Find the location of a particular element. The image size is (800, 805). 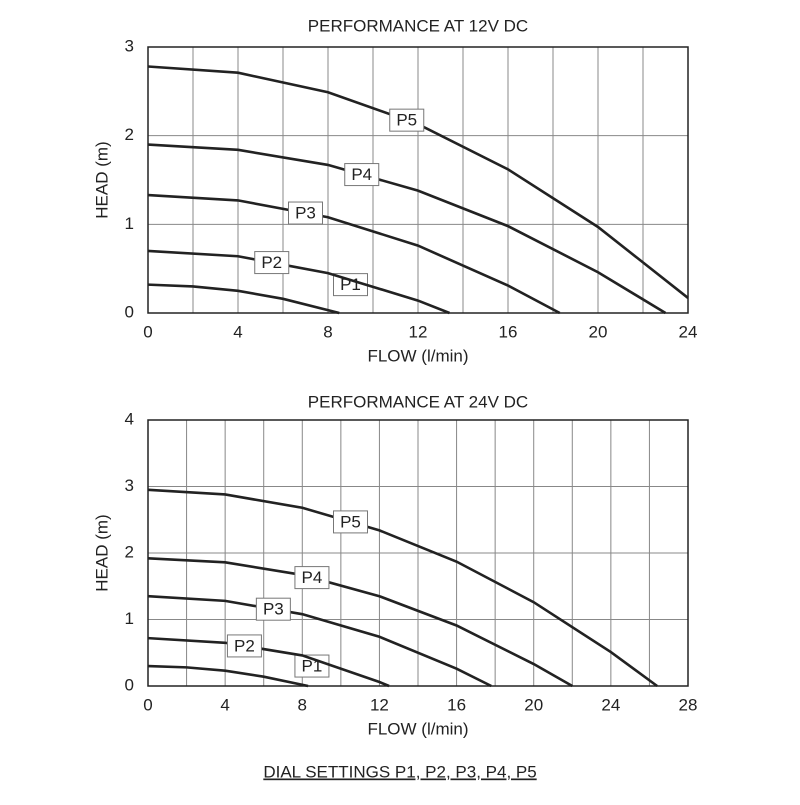

chart-title: PERFORMANCE AT 12V DC is located at coordinates (418, 25).